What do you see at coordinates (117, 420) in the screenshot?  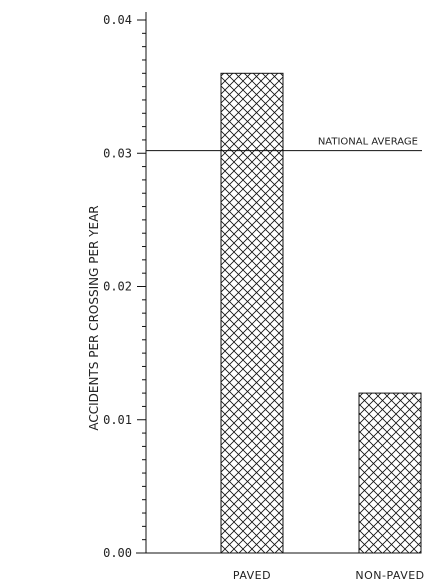 I see `y-tick-label: 0.01` at bounding box center [117, 420].